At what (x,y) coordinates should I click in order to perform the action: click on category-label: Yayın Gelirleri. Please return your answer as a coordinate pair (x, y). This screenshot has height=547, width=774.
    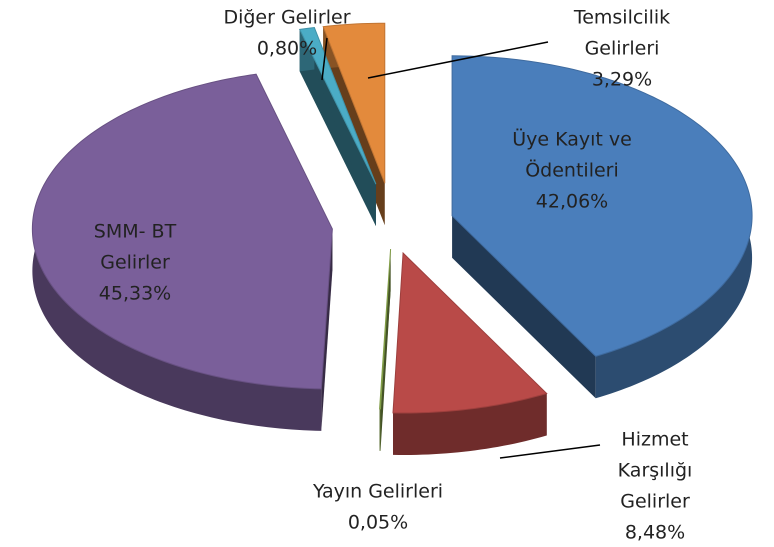
    Looking at the image, I should click on (377, 492).